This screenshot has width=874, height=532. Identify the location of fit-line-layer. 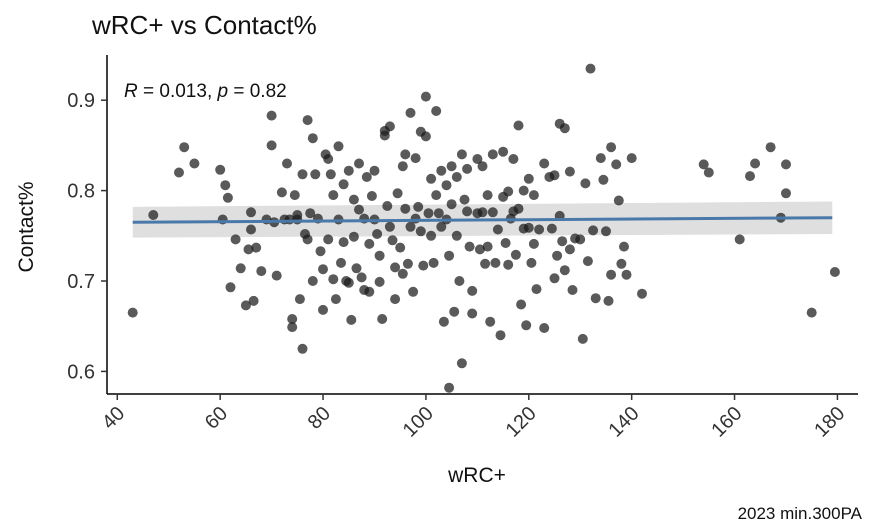
(482, 220).